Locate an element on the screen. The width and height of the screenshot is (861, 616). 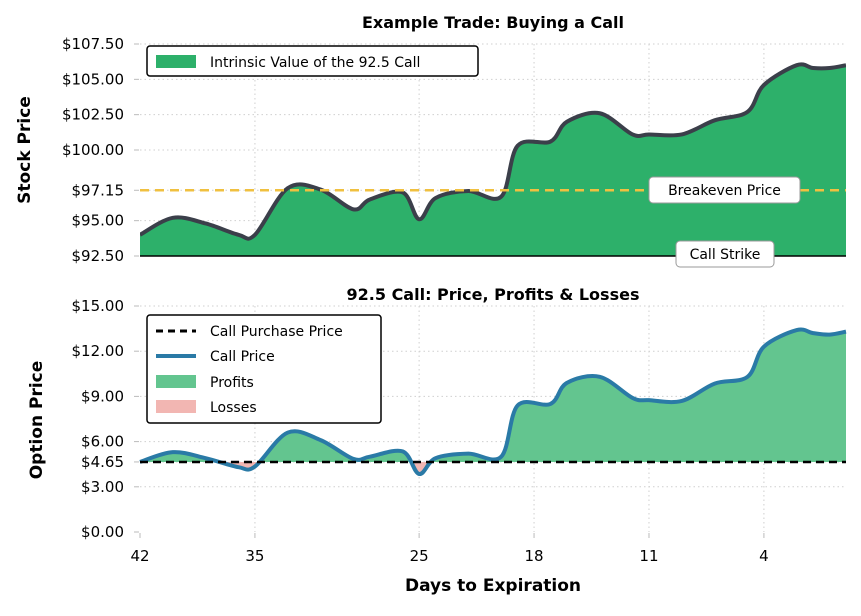
option-x-tick-label: 11 is located at coordinates (648, 556).